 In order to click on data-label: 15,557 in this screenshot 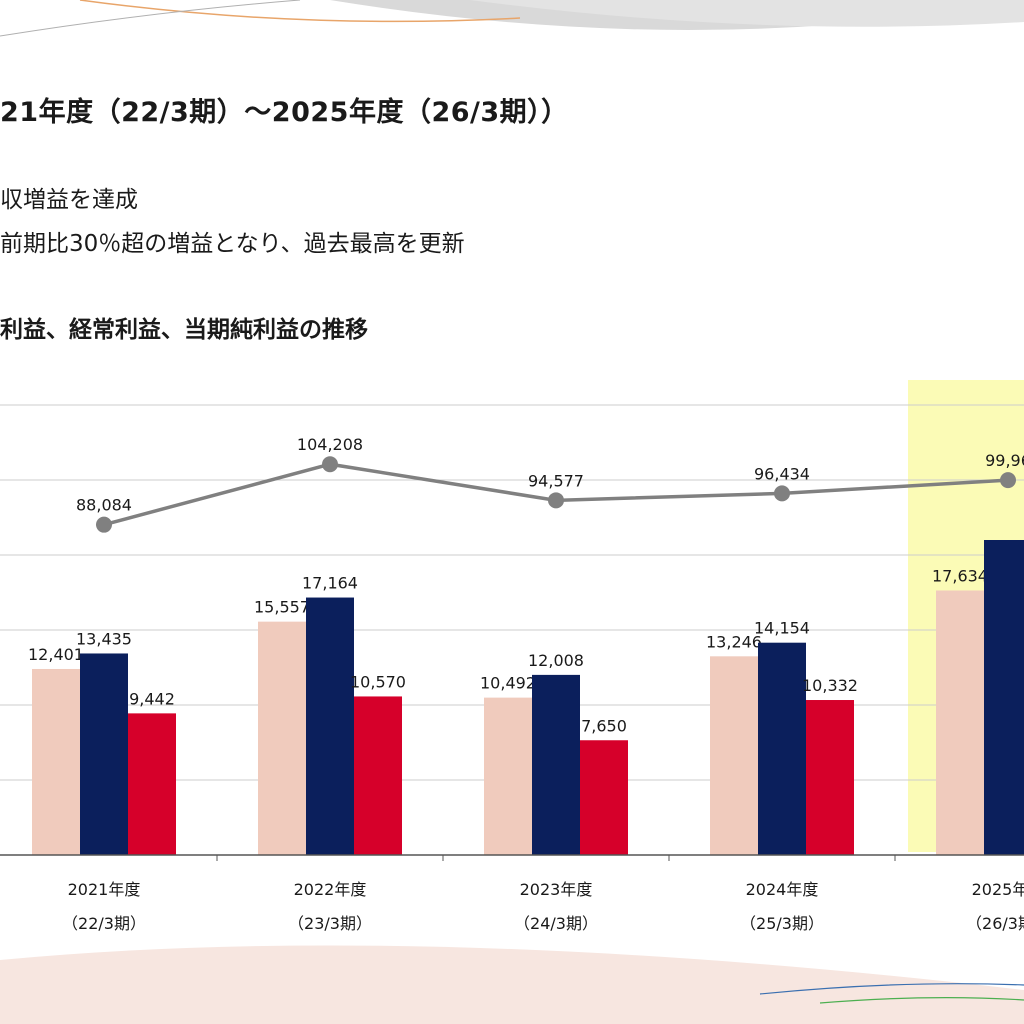, I will do `click(282, 607)`.